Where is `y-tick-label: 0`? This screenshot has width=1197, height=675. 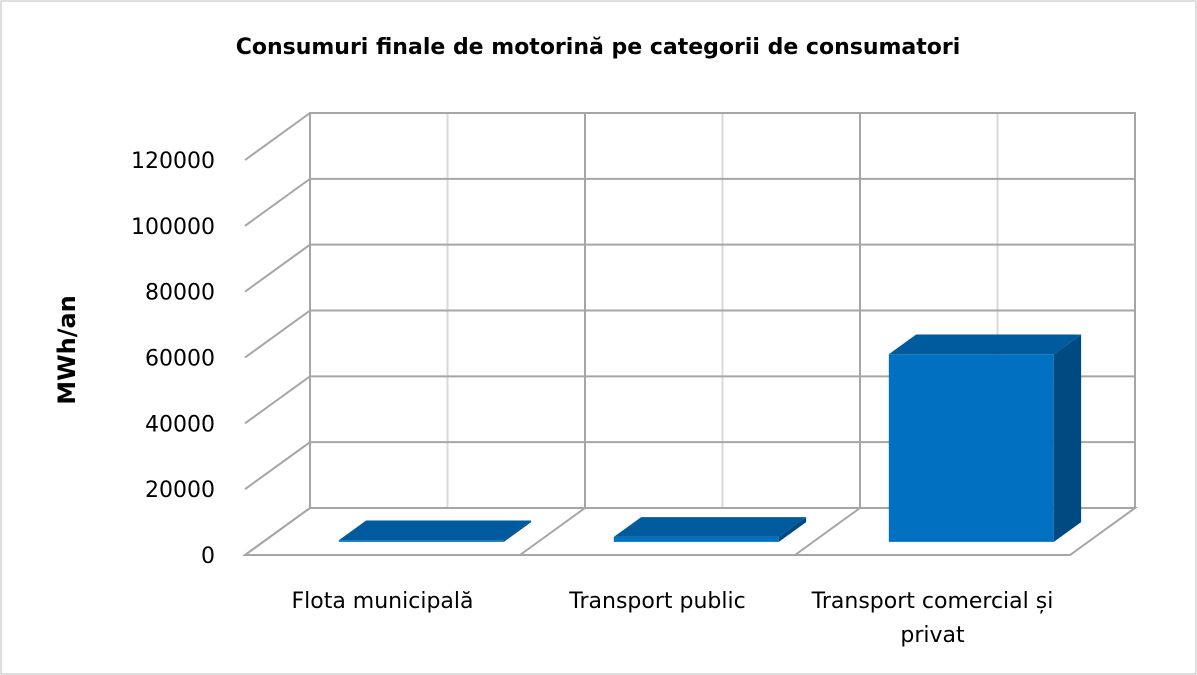 y-tick-label: 0 is located at coordinates (208, 556).